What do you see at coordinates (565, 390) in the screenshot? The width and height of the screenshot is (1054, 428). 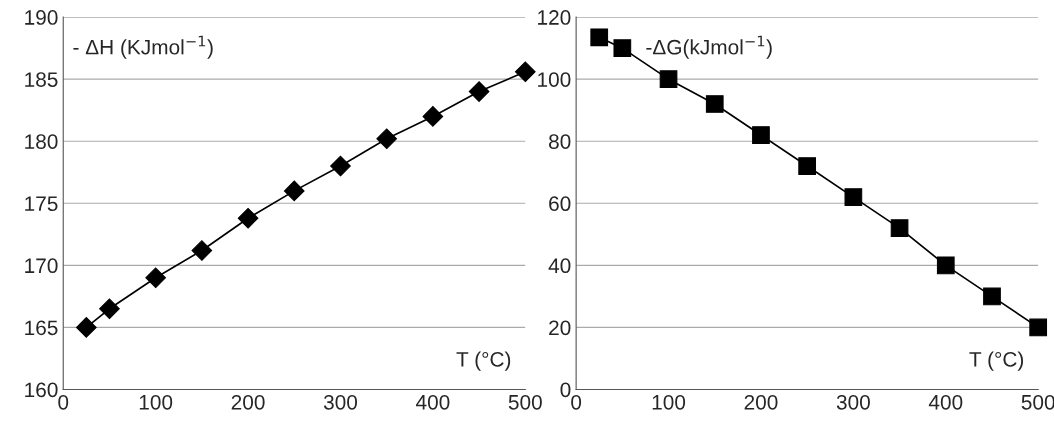 I see `y-tick-label: 0` at bounding box center [565, 390].